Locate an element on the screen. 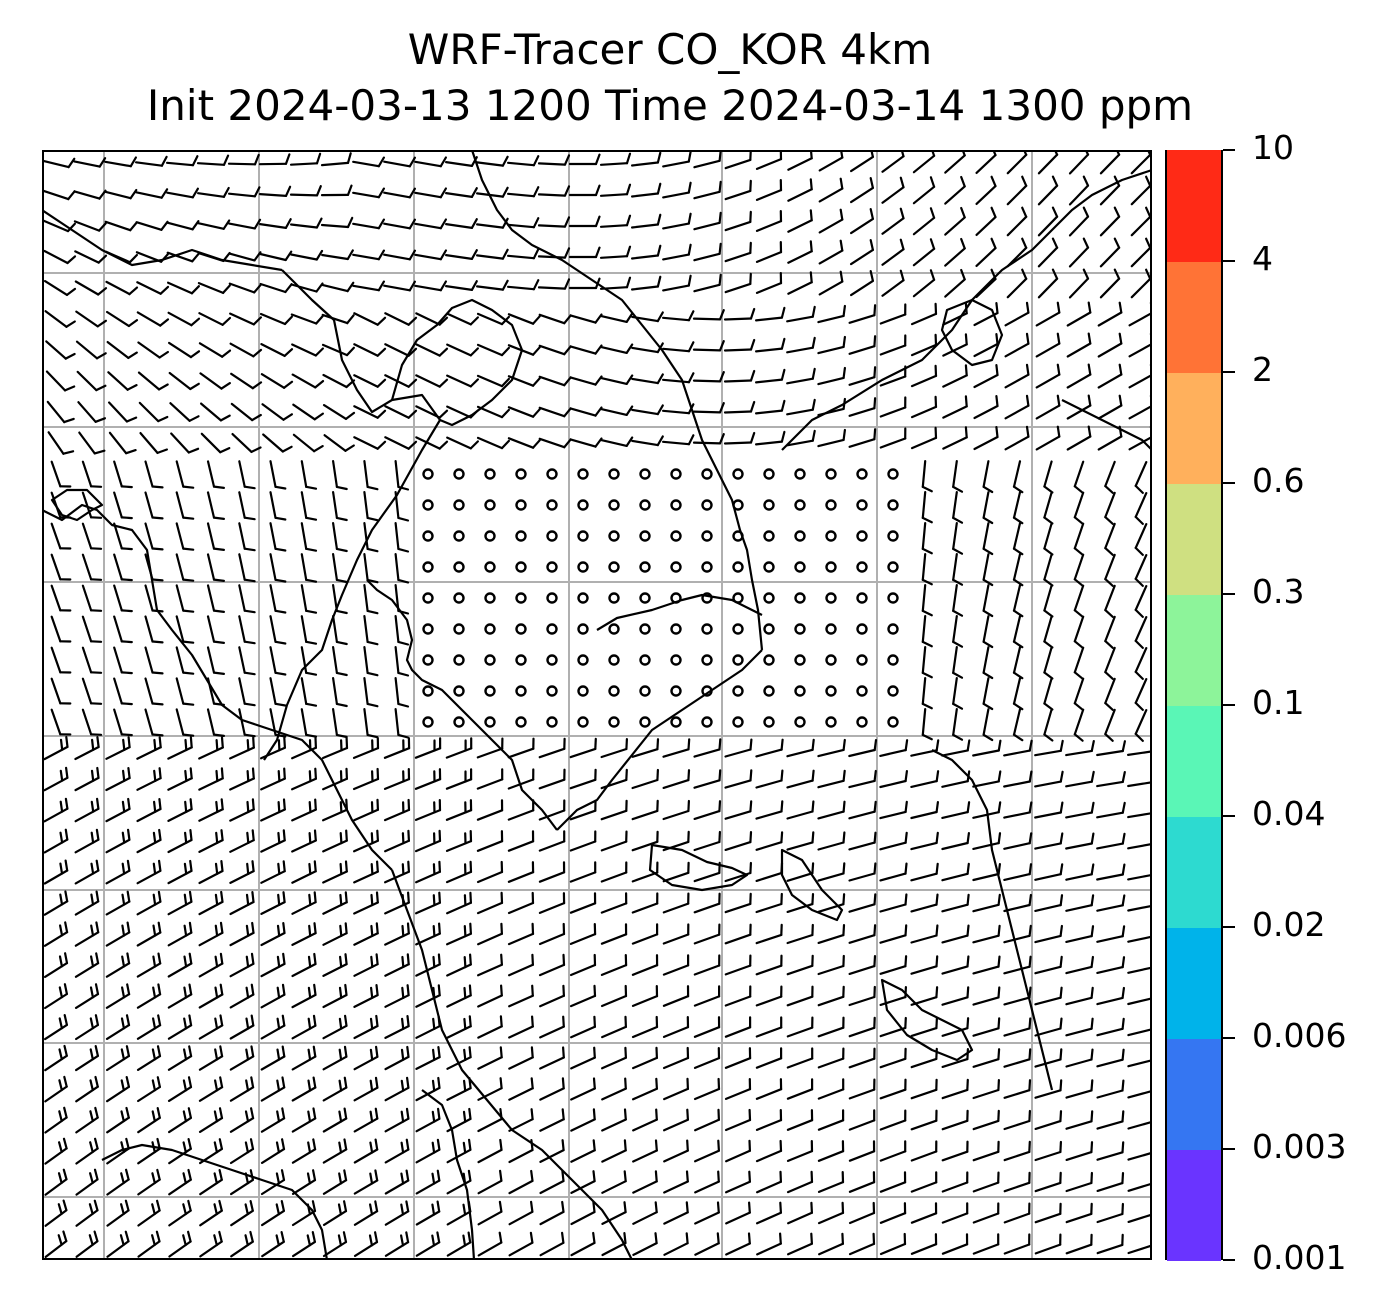  colorbar-tick is located at coordinates (1229, 816).